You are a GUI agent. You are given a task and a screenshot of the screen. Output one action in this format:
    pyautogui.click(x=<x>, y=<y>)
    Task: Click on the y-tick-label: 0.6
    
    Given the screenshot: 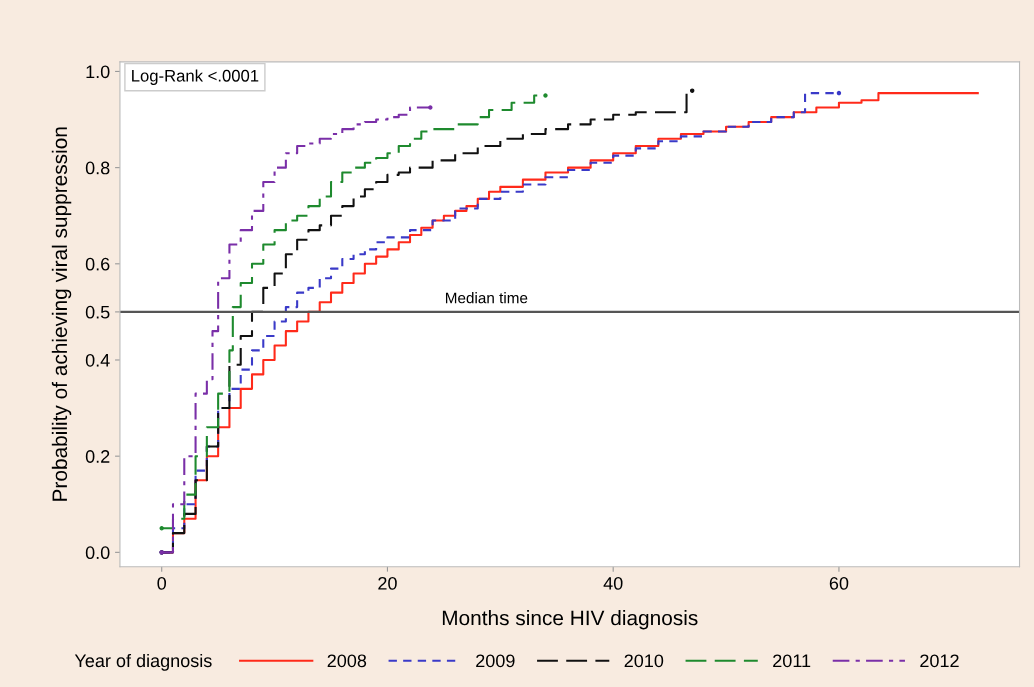 What is the action you would take?
    pyautogui.click(x=97, y=264)
    